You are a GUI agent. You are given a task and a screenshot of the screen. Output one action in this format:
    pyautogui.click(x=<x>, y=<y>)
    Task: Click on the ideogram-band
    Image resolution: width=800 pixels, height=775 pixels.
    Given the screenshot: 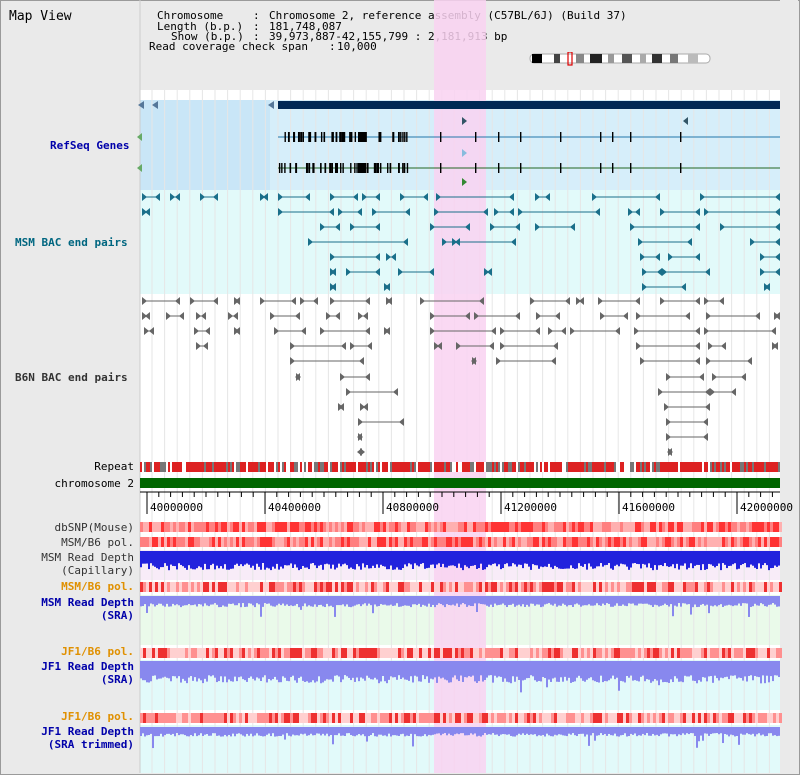 What is the action you would take?
    pyautogui.click(x=627, y=58)
    